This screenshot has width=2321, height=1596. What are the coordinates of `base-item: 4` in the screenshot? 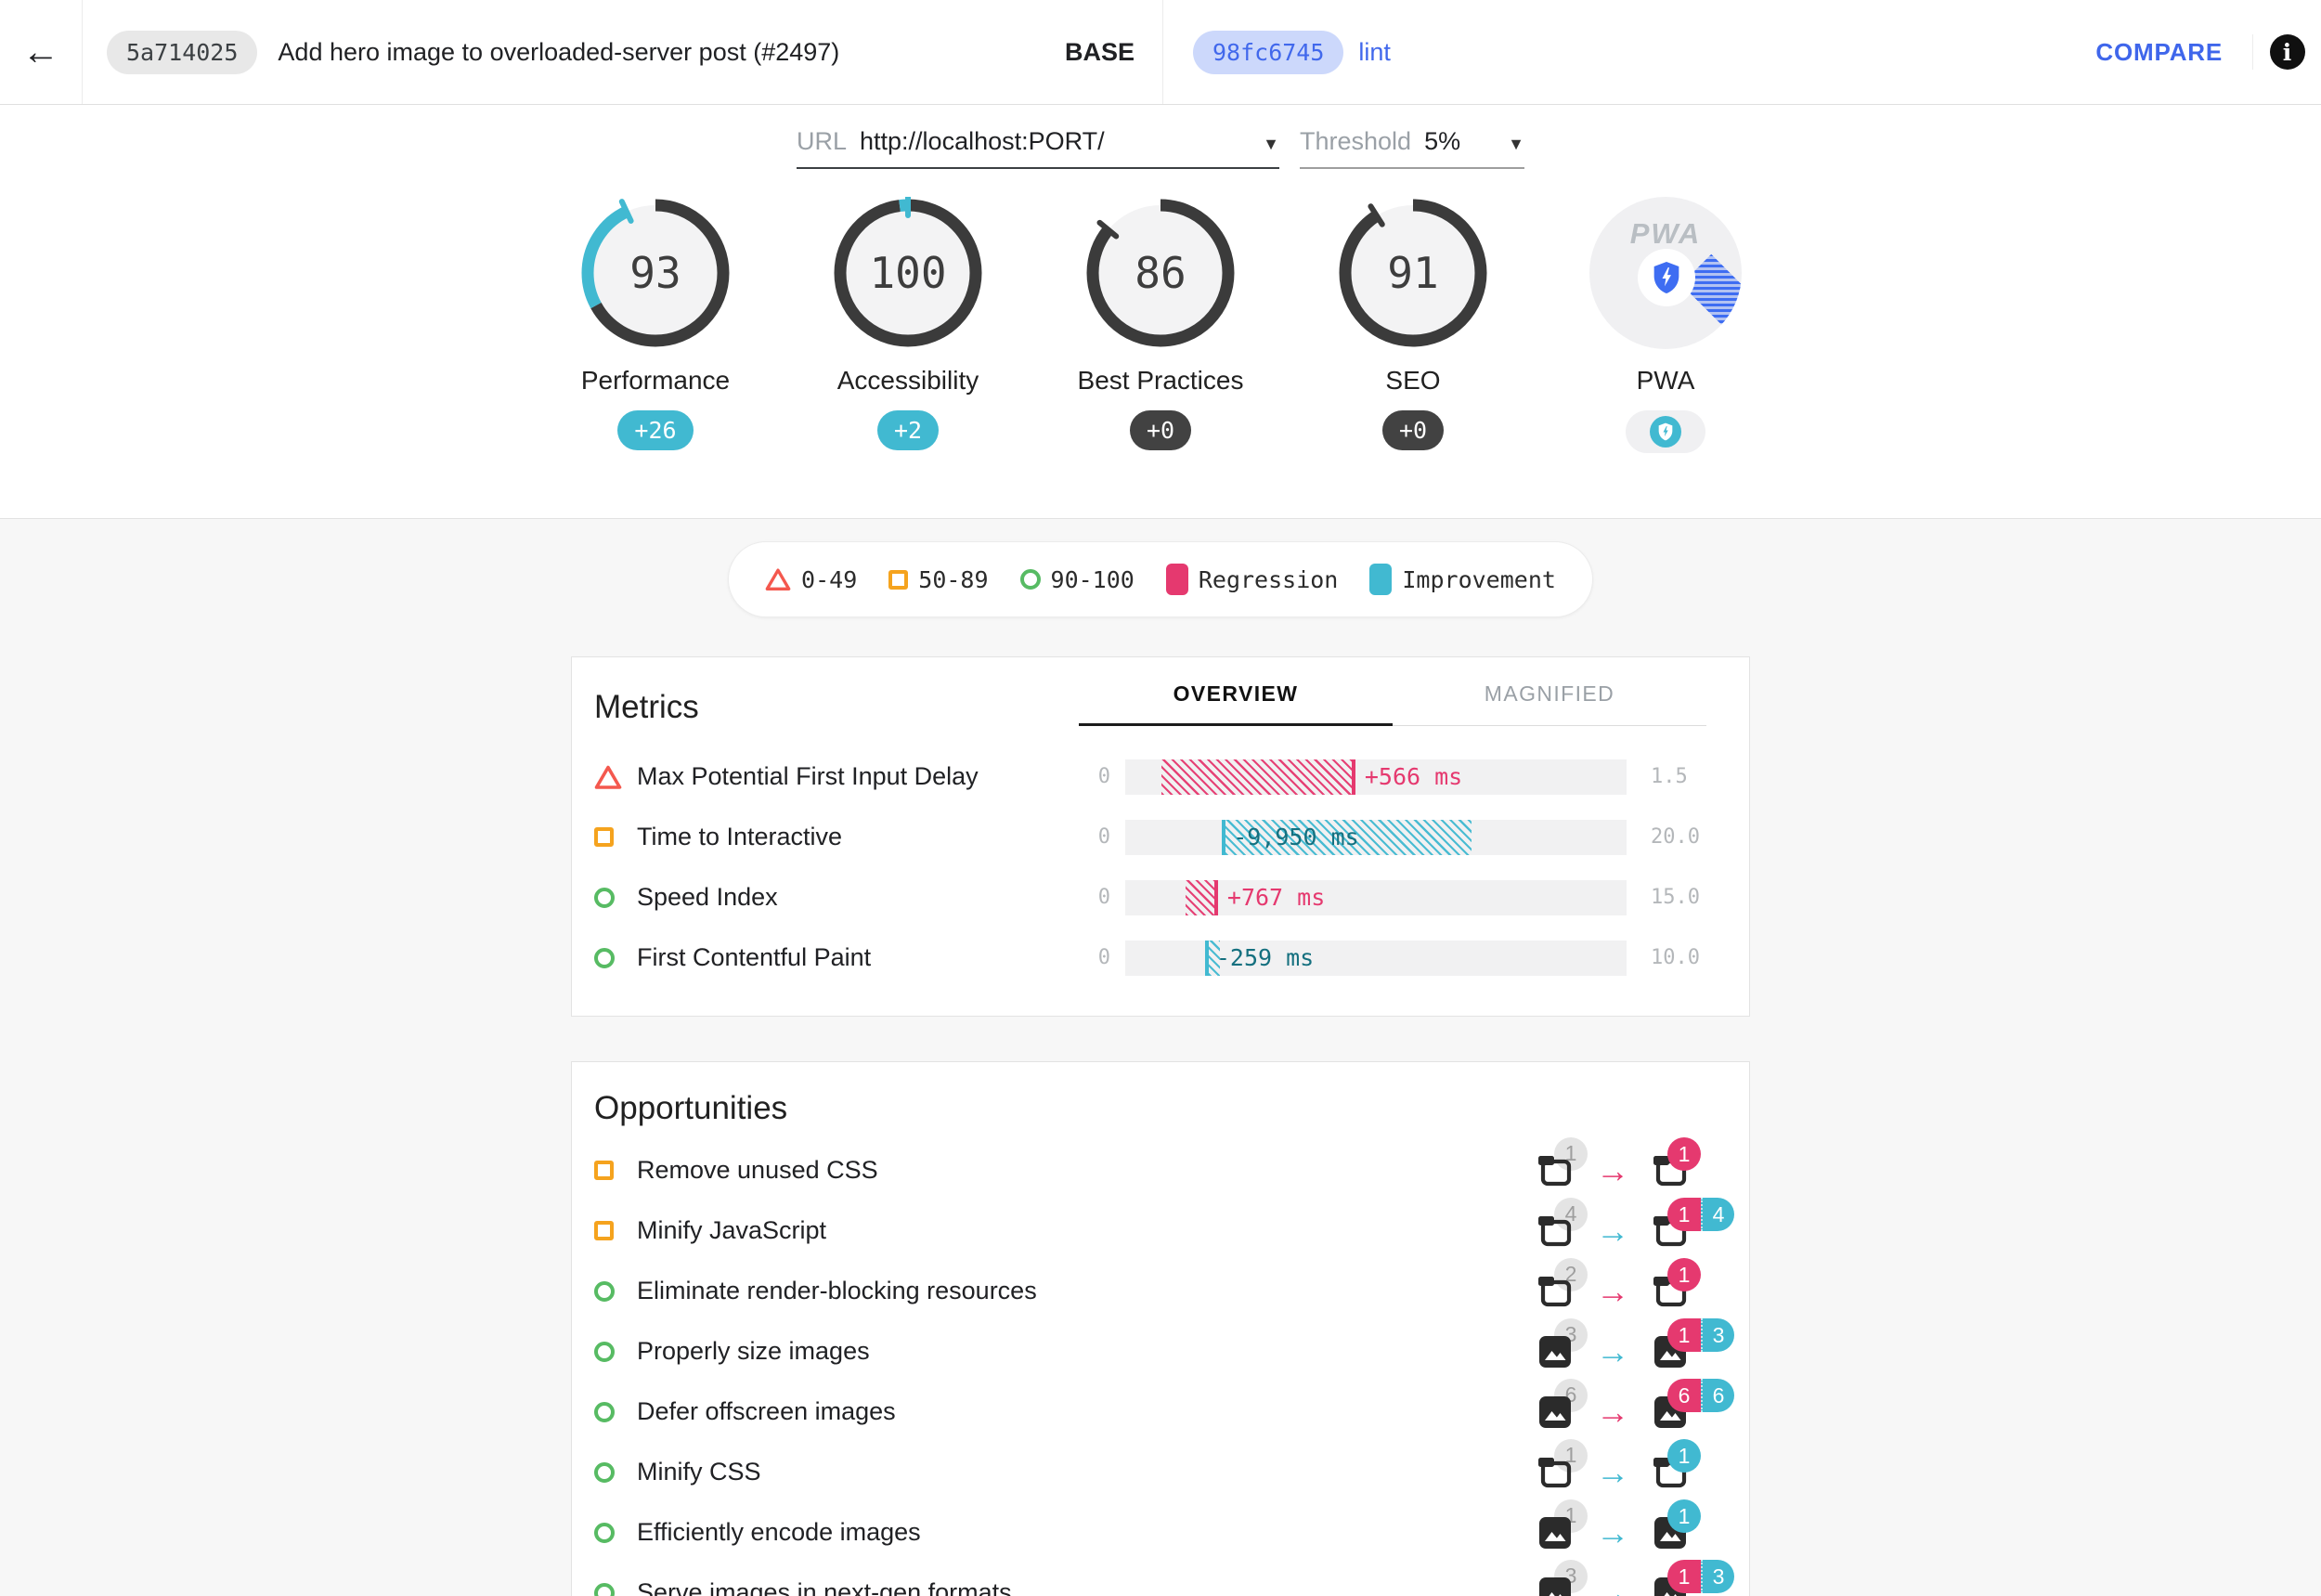 It's located at (1562, 1224).